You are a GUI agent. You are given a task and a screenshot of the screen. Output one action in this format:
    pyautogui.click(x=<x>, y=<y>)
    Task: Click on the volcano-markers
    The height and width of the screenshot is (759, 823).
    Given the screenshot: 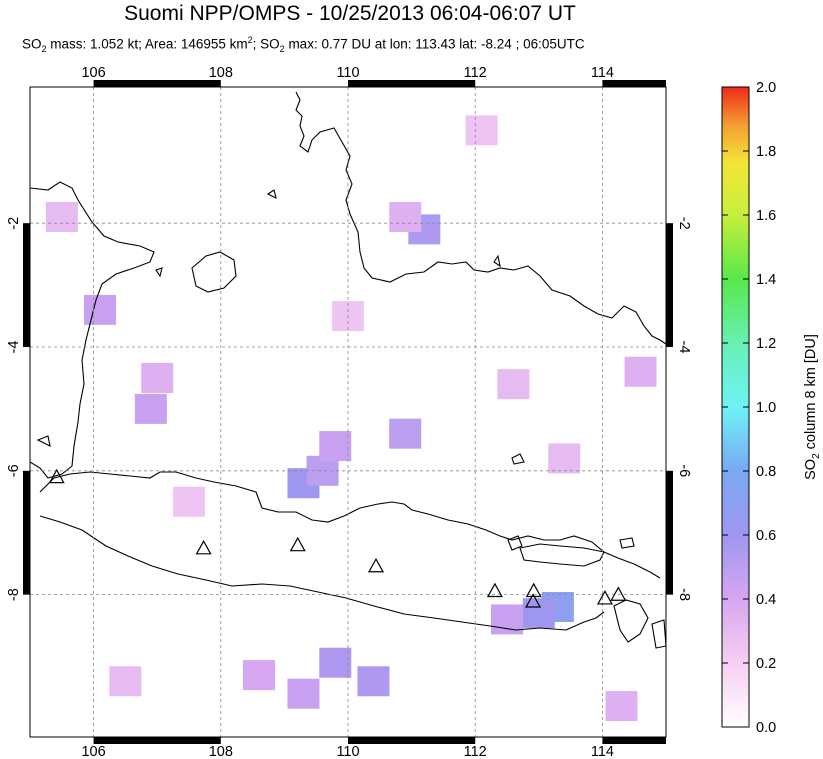 What is the action you would take?
    pyautogui.click(x=337, y=538)
    